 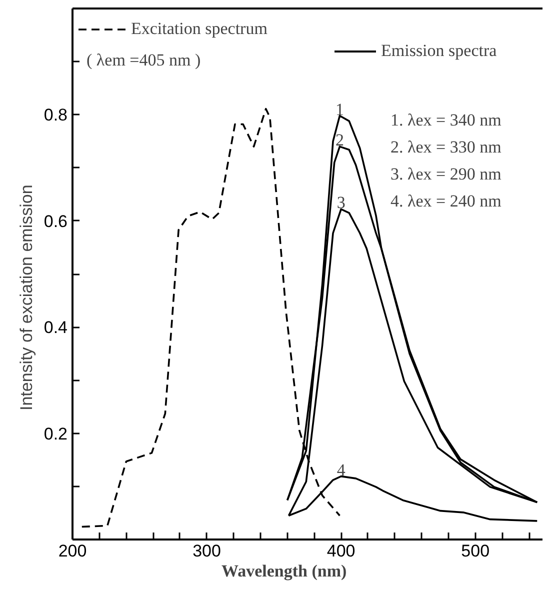 I want to click on x-tick-label: 500, so click(x=475, y=551).